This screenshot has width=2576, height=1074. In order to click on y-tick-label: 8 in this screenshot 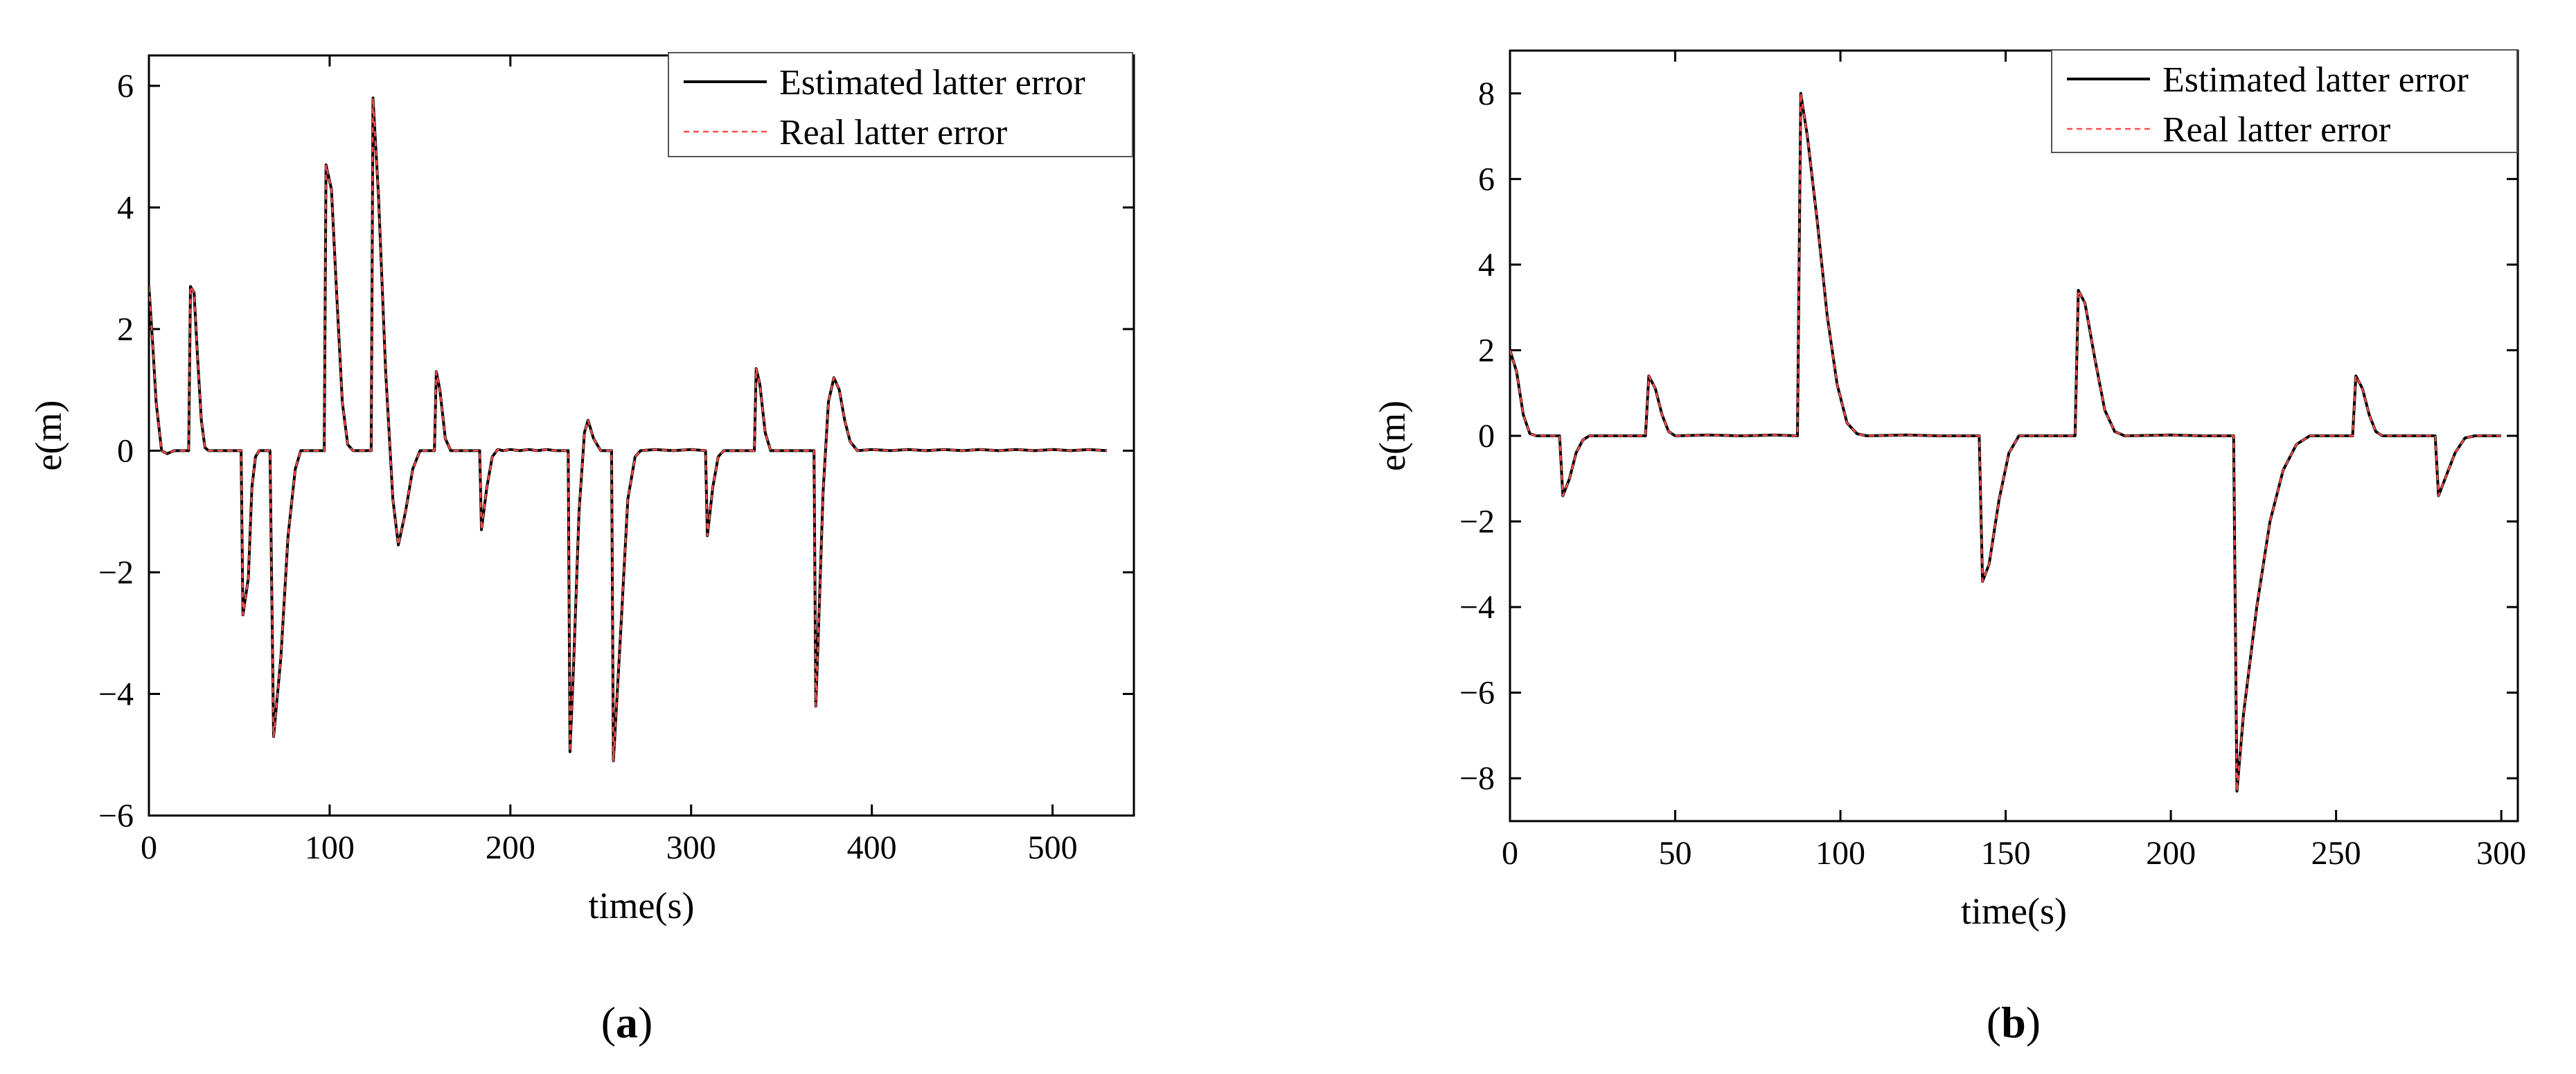, I will do `click(1486, 94)`.